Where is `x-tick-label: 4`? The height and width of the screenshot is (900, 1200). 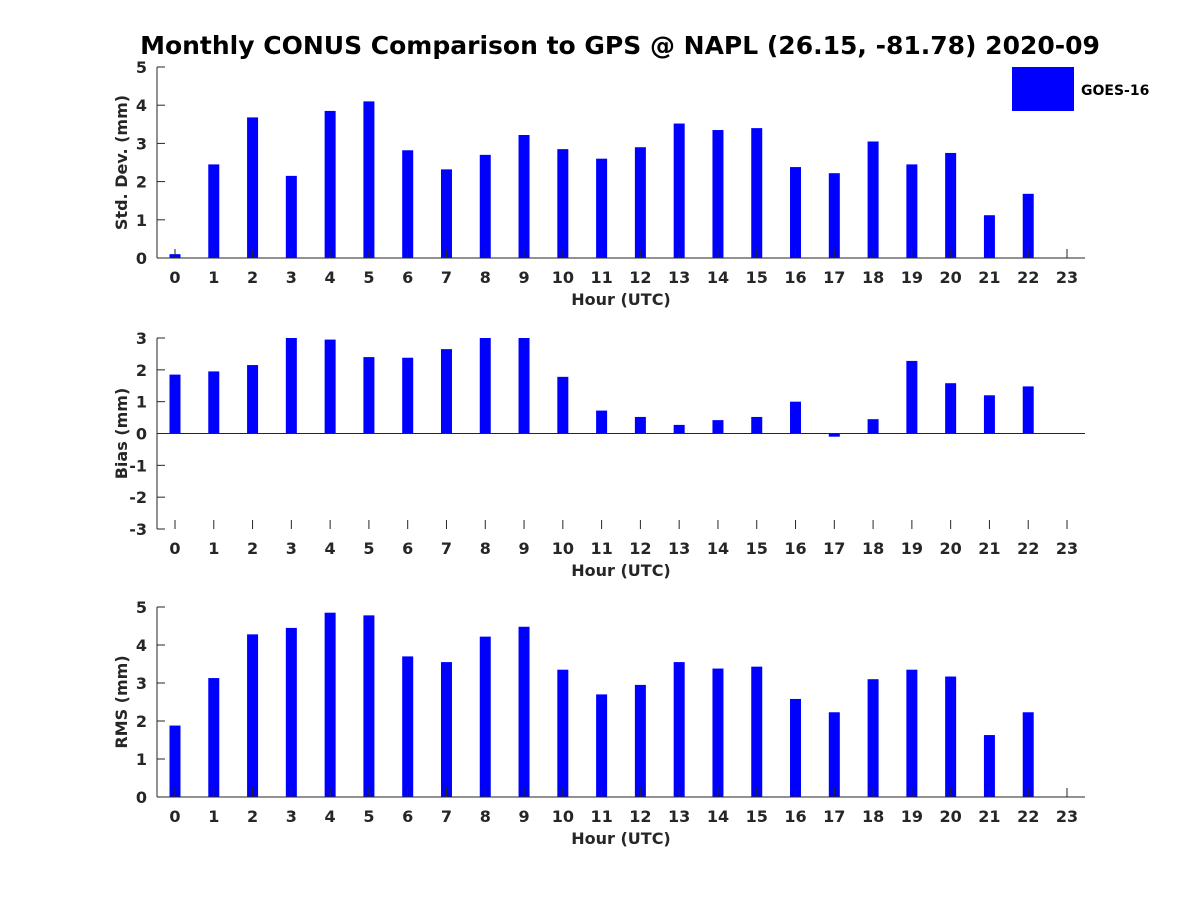
x-tick-label: 4 is located at coordinates (330, 277).